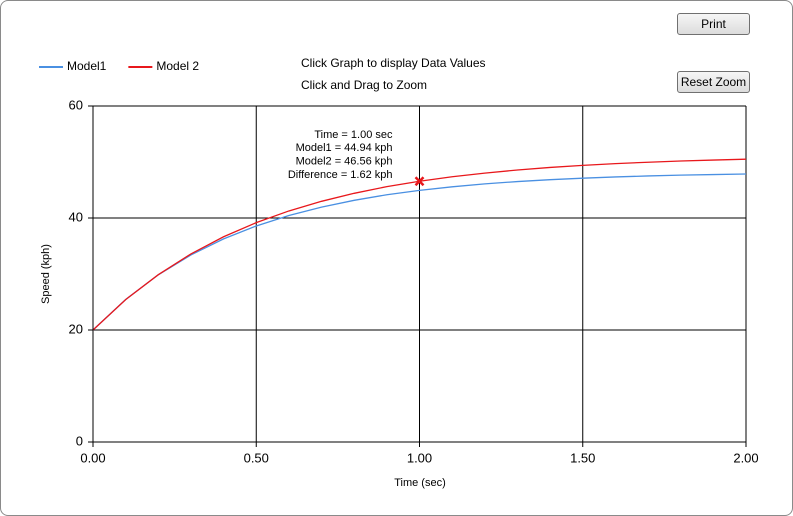 This screenshot has height=516, width=793. I want to click on y-tick-label: 20, so click(76, 328).